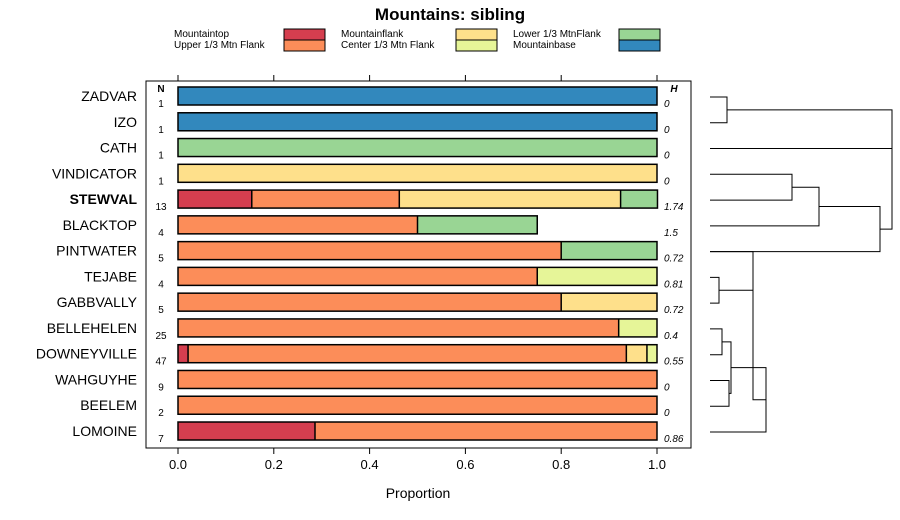  What do you see at coordinates (370, 464) in the screenshot?
I see `x-tick-label: 0.4` at bounding box center [370, 464].